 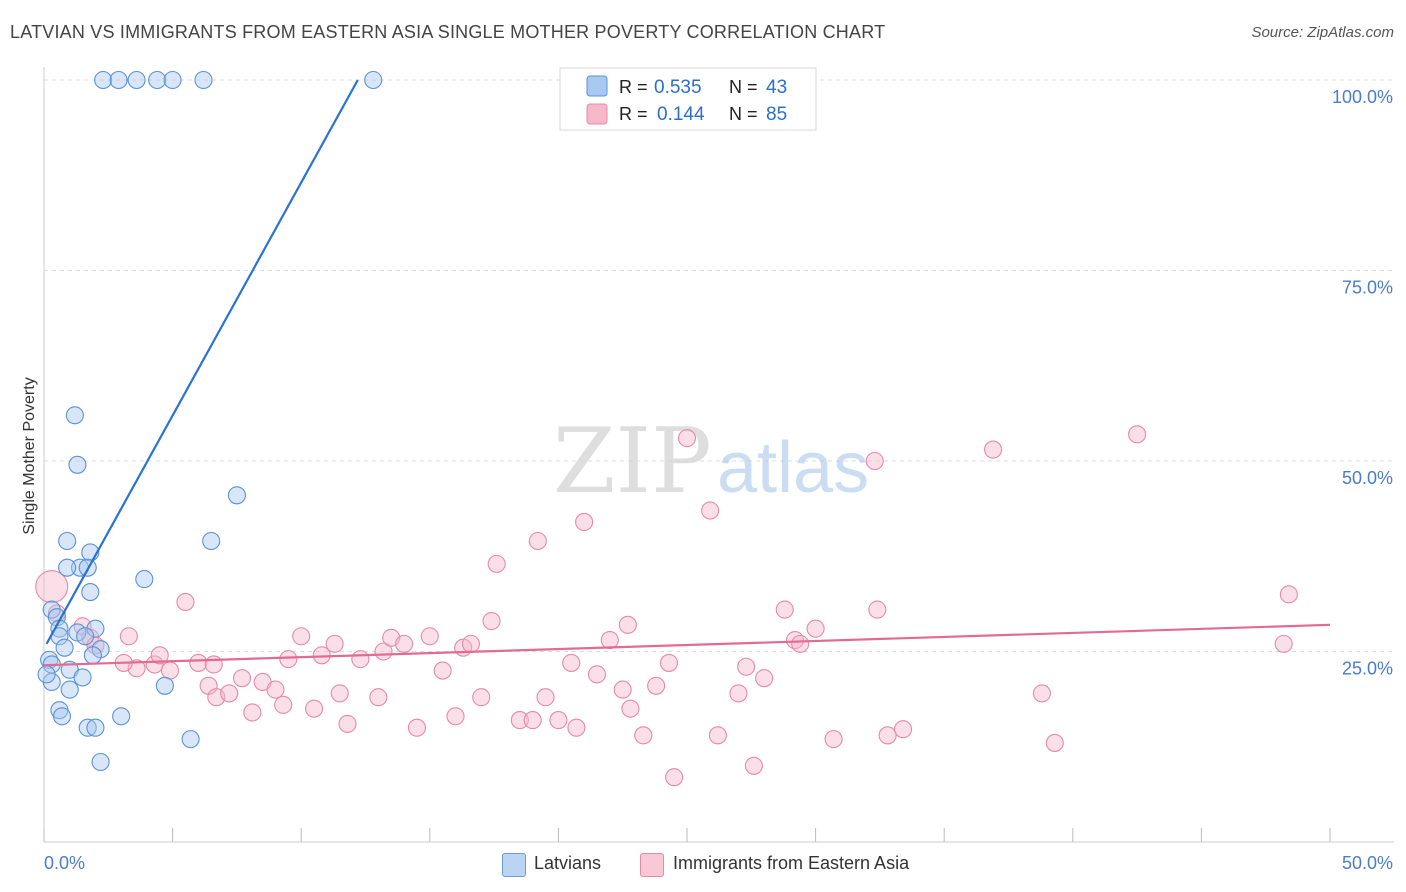 I want to click on y-tick-label-50: 50.0%, so click(x=1367, y=478).